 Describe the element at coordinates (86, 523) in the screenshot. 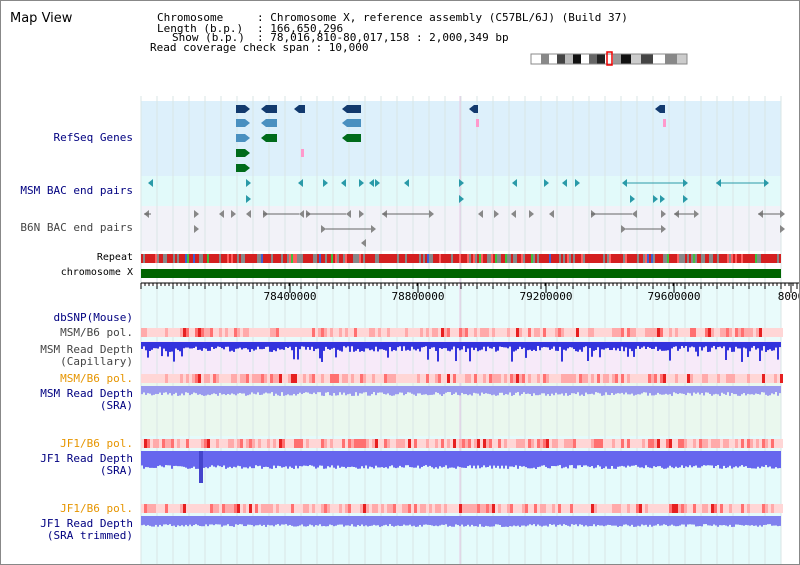

I see `track-label-jf1-trim: JF1 Read Depth` at that location.